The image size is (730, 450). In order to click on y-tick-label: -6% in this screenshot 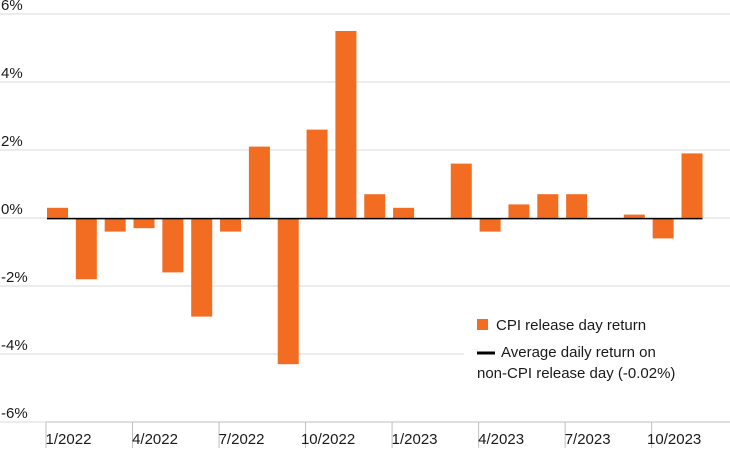, I will do `click(14, 413)`.